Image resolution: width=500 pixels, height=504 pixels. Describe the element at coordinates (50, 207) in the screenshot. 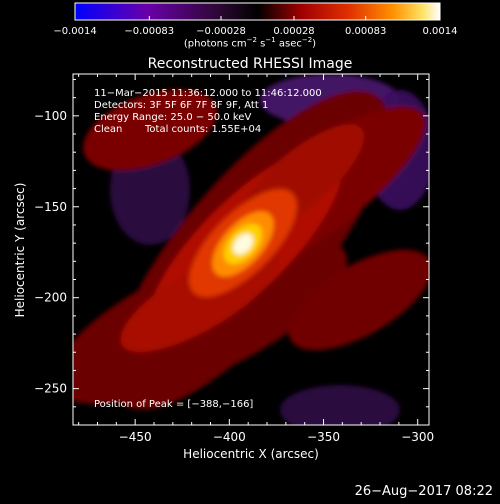

I see `y-tick-label: −150` at that location.